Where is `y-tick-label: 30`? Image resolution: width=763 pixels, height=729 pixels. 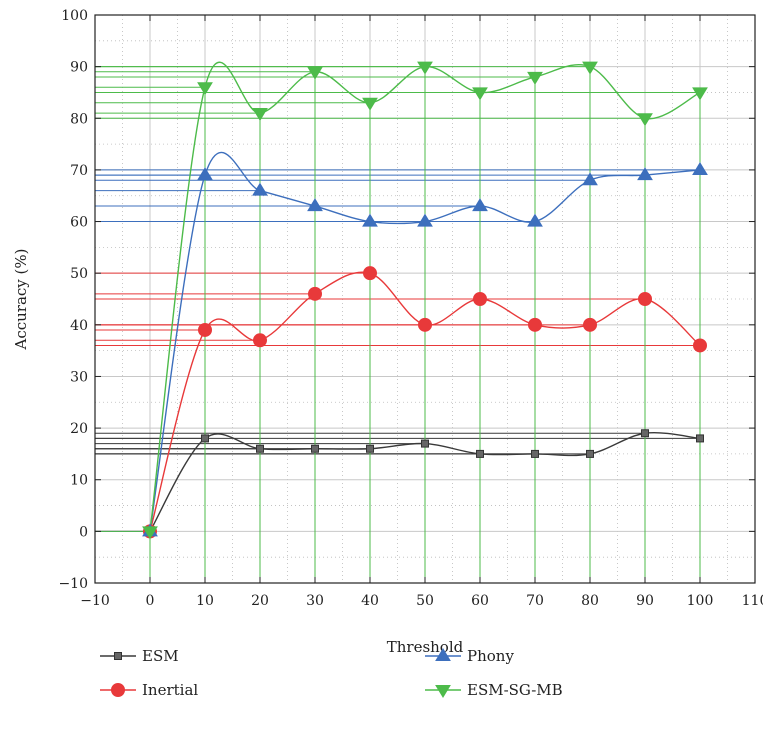 y-tick-label: 30 is located at coordinates (79, 377).